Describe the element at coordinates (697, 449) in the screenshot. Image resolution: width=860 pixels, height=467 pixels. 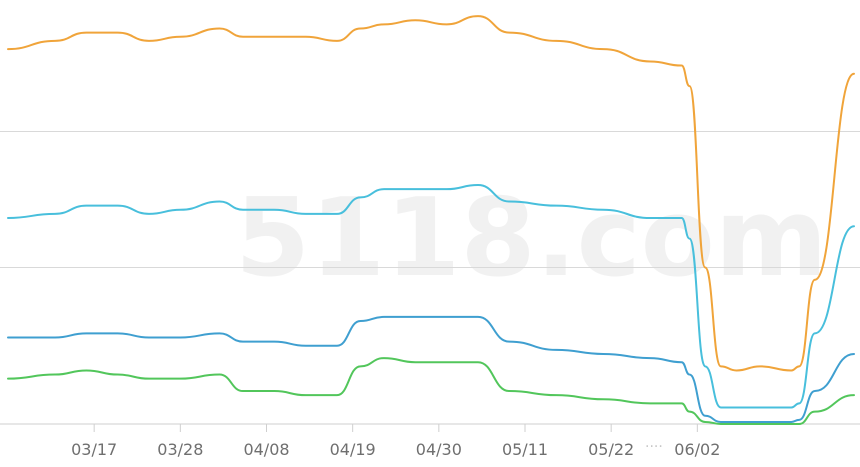
I see `x-tick-label-8: 06/02` at that location.